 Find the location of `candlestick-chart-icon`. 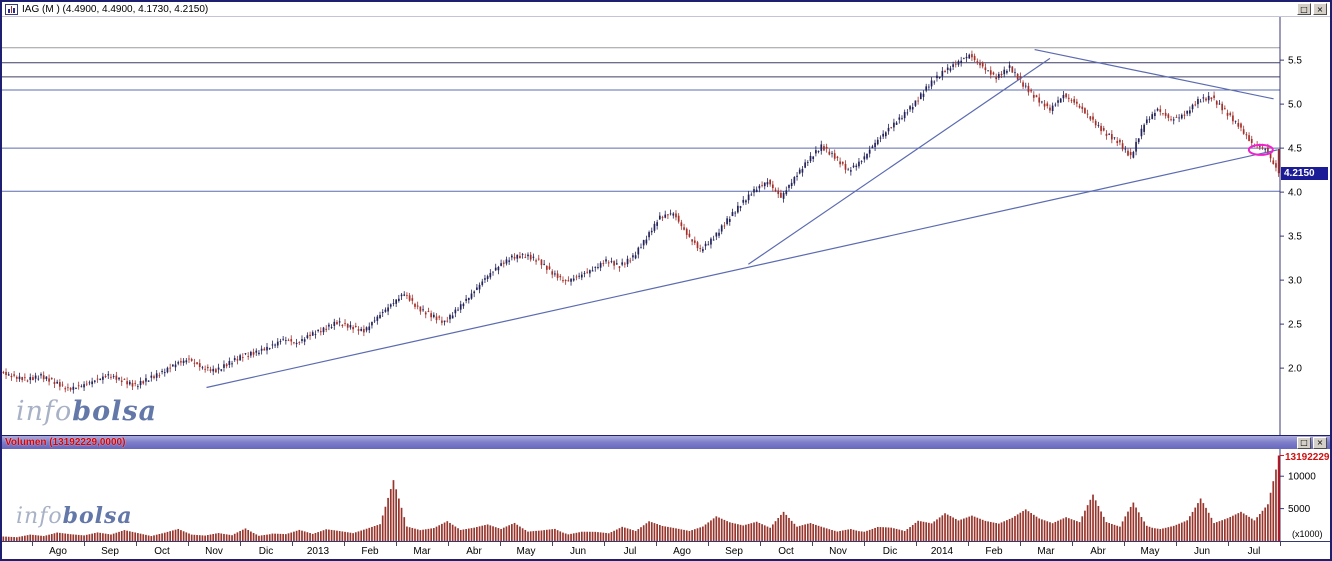

candlestick-chart-icon is located at coordinates (11, 9).